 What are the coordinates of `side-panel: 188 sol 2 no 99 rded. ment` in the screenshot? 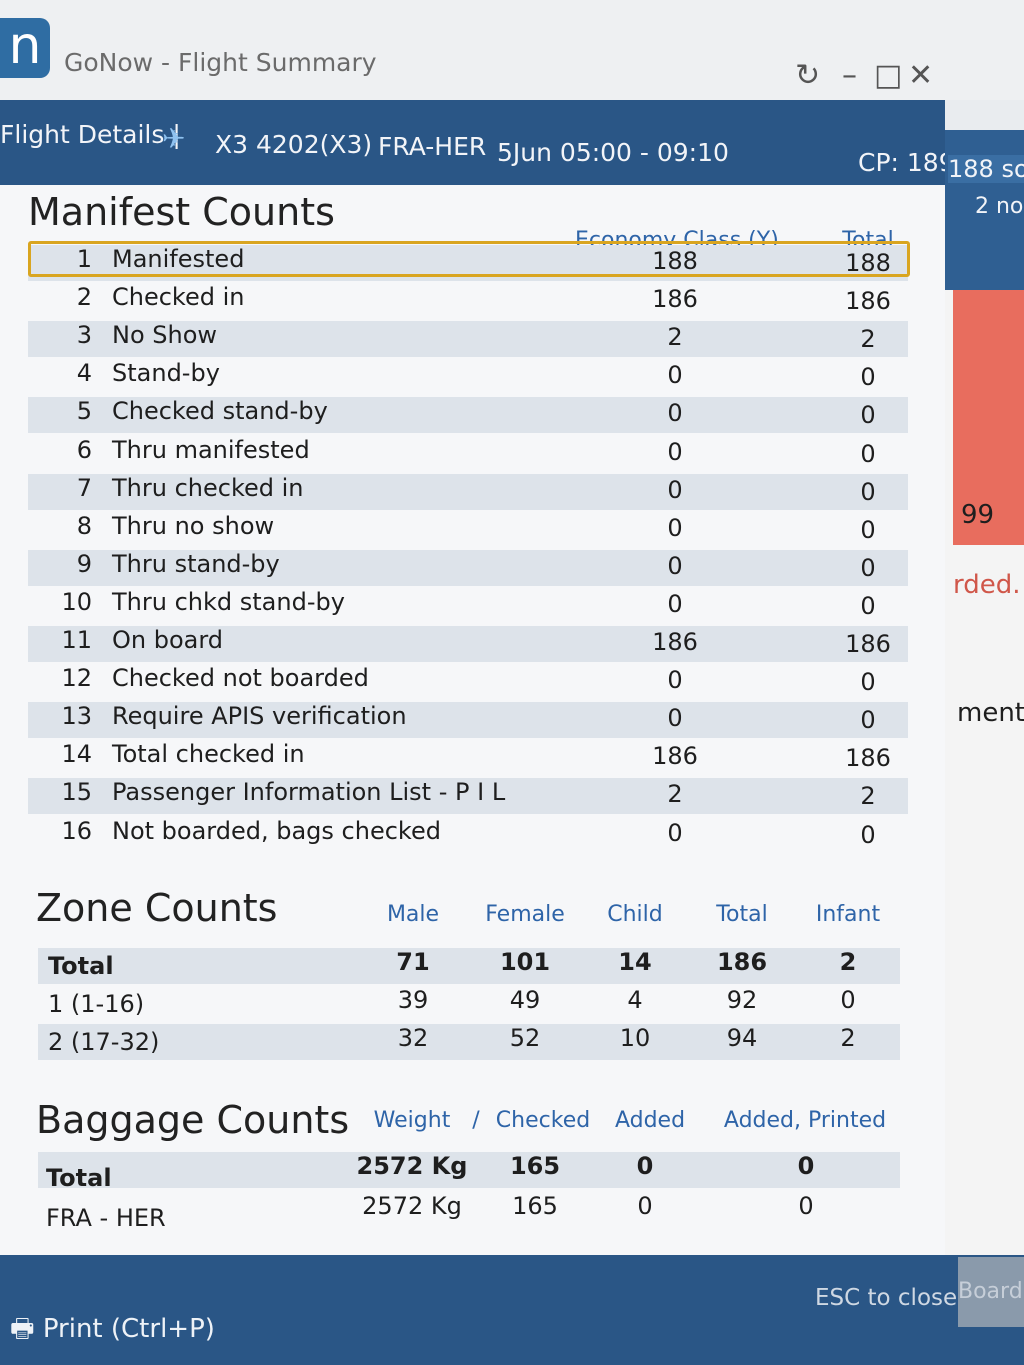 It's located at (984, 692).